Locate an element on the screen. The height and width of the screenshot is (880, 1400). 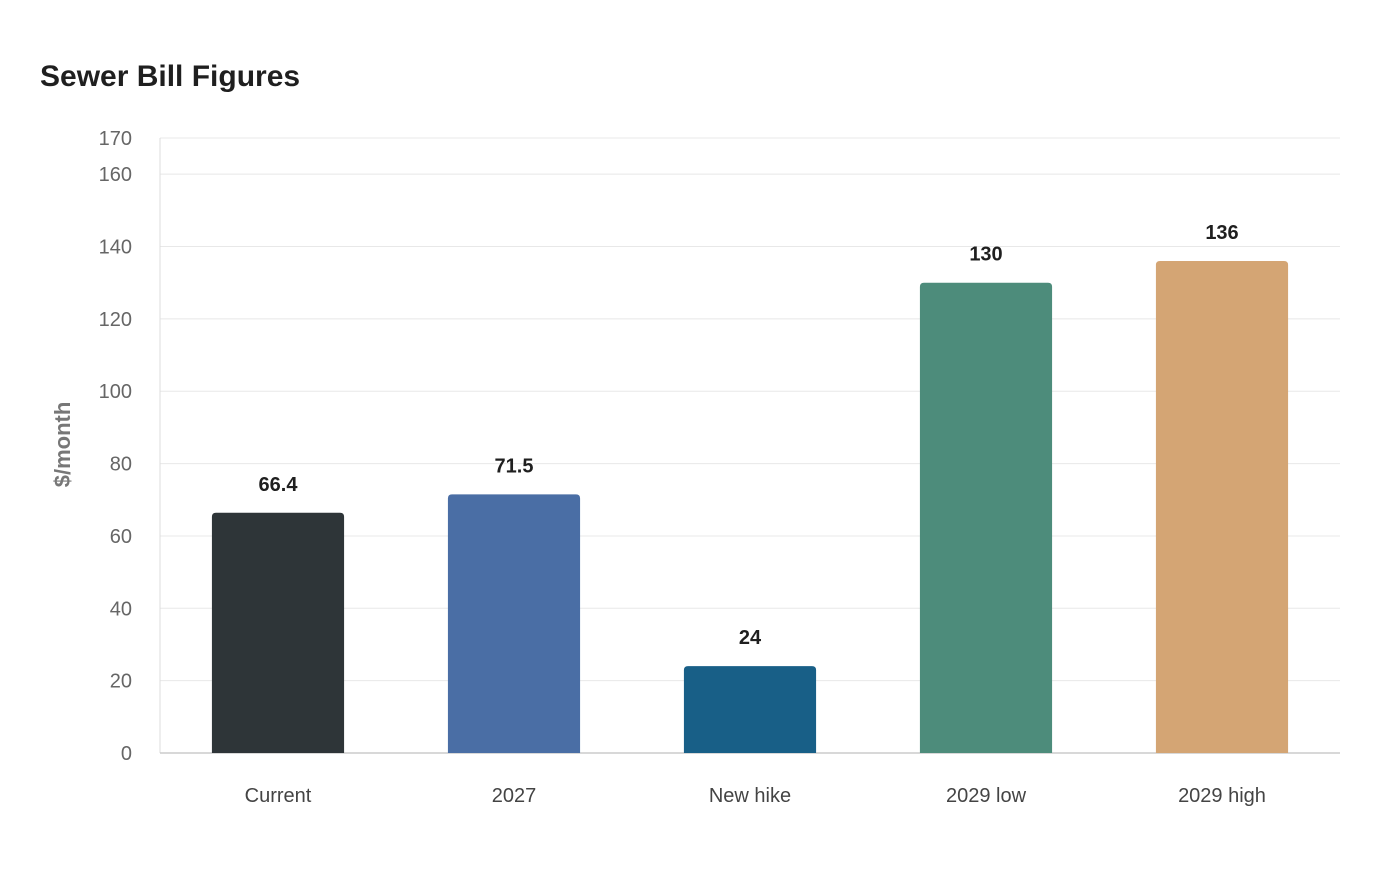
chart-title: Sewer Bill Figures is located at coordinates (170, 76).